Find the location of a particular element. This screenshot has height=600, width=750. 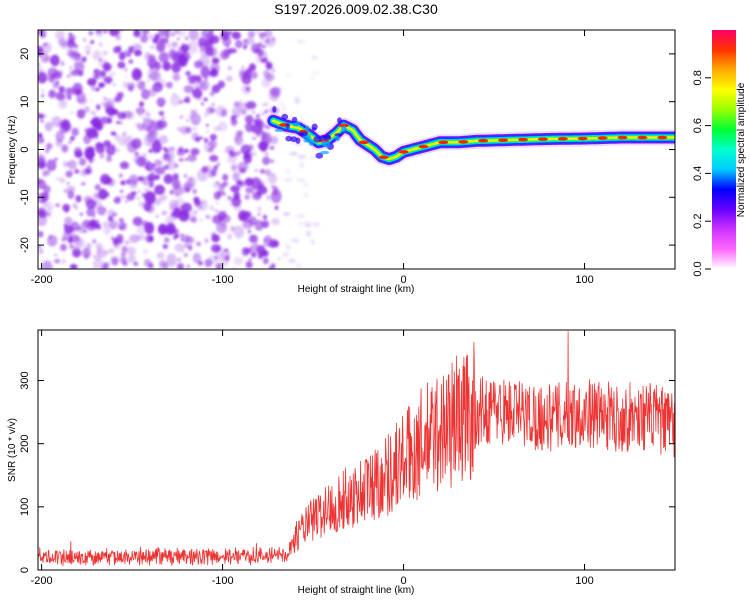

spectrogram-x-tick-label: -200 is located at coordinates (42, 280).